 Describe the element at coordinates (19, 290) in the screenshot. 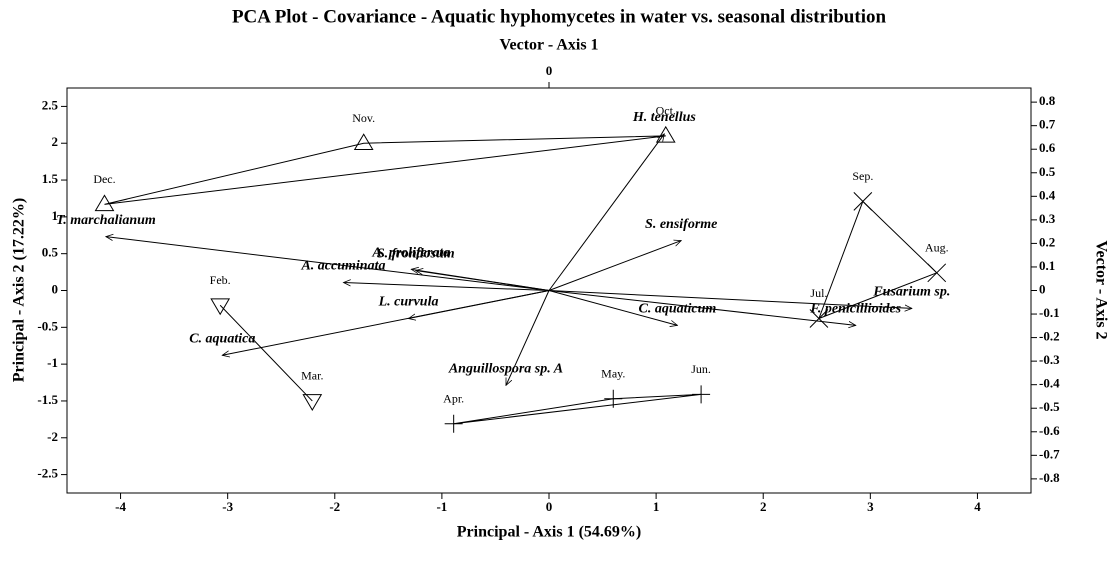

I see `y-axis-label: Principal - Axis 2 (17.22%)` at that location.